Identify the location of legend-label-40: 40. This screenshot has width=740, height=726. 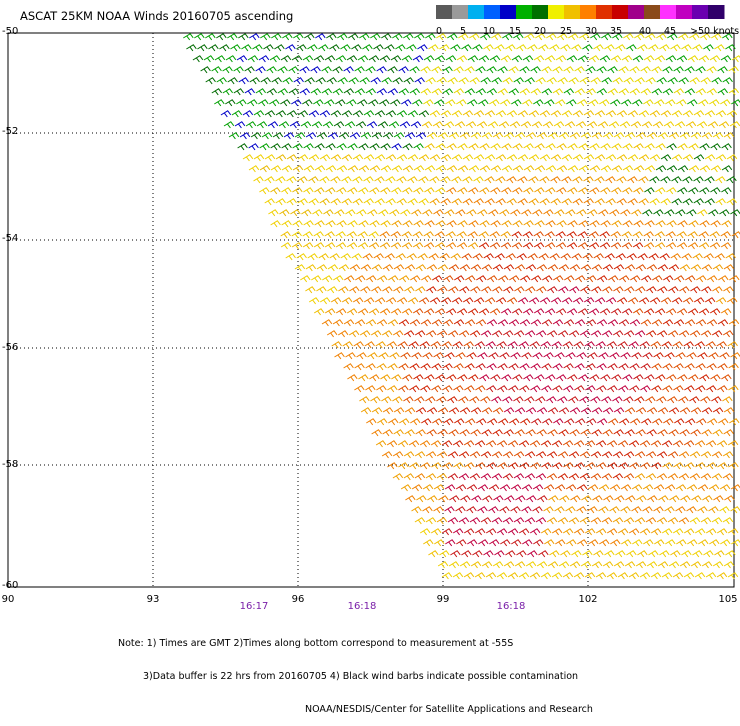
(645, 31).